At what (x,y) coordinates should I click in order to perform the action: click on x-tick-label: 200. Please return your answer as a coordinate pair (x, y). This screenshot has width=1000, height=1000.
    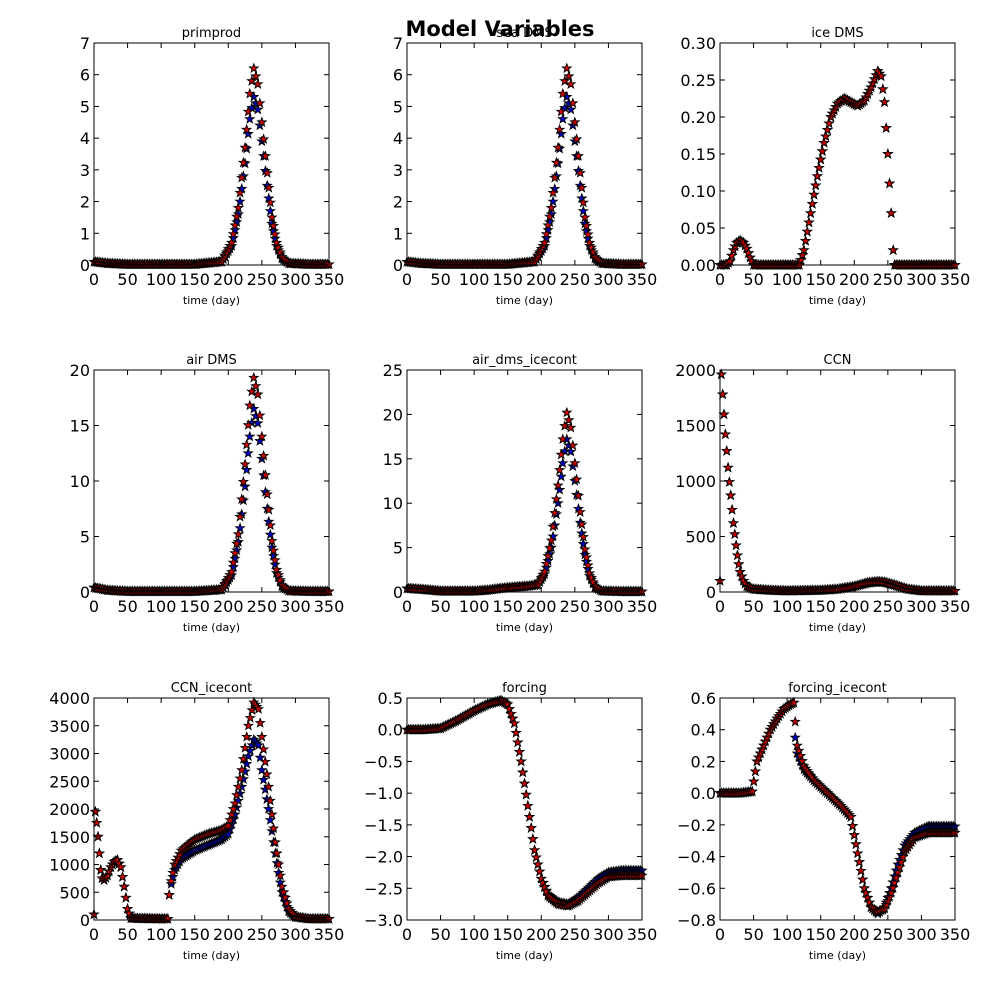
    Looking at the image, I should click on (541, 934).